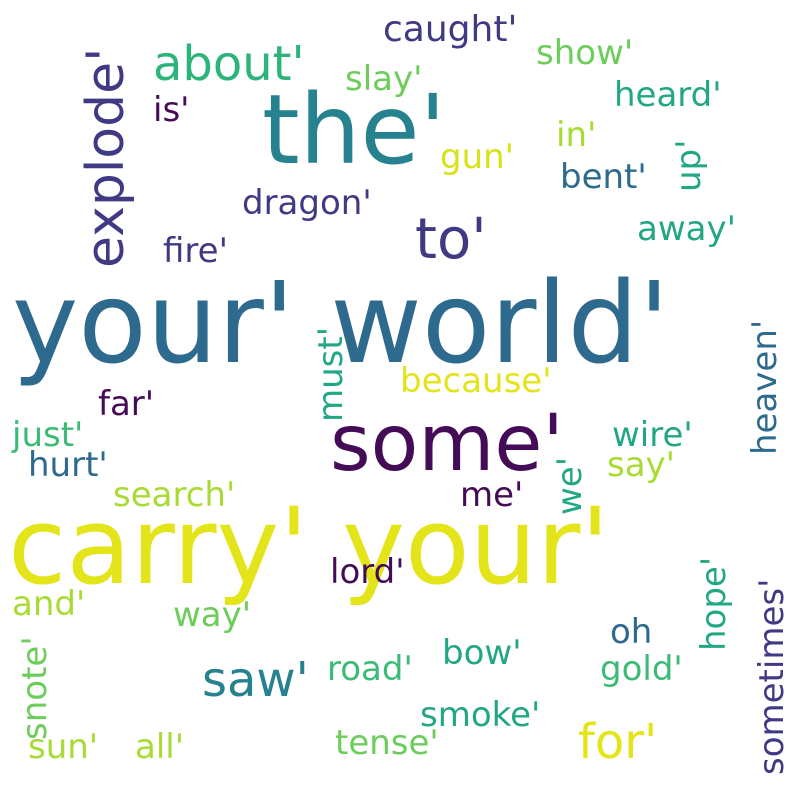 The width and height of the screenshot is (800, 800). Describe the element at coordinates (195, 251) in the screenshot. I see `word: fire'` at that location.